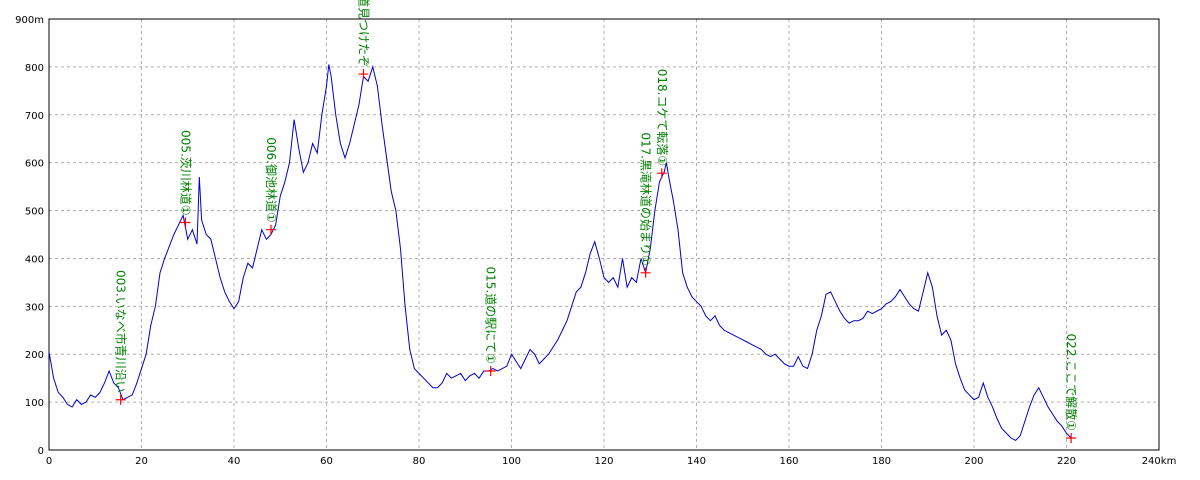  What do you see at coordinates (141, 461) in the screenshot?
I see `x-tick-label: 20` at bounding box center [141, 461].